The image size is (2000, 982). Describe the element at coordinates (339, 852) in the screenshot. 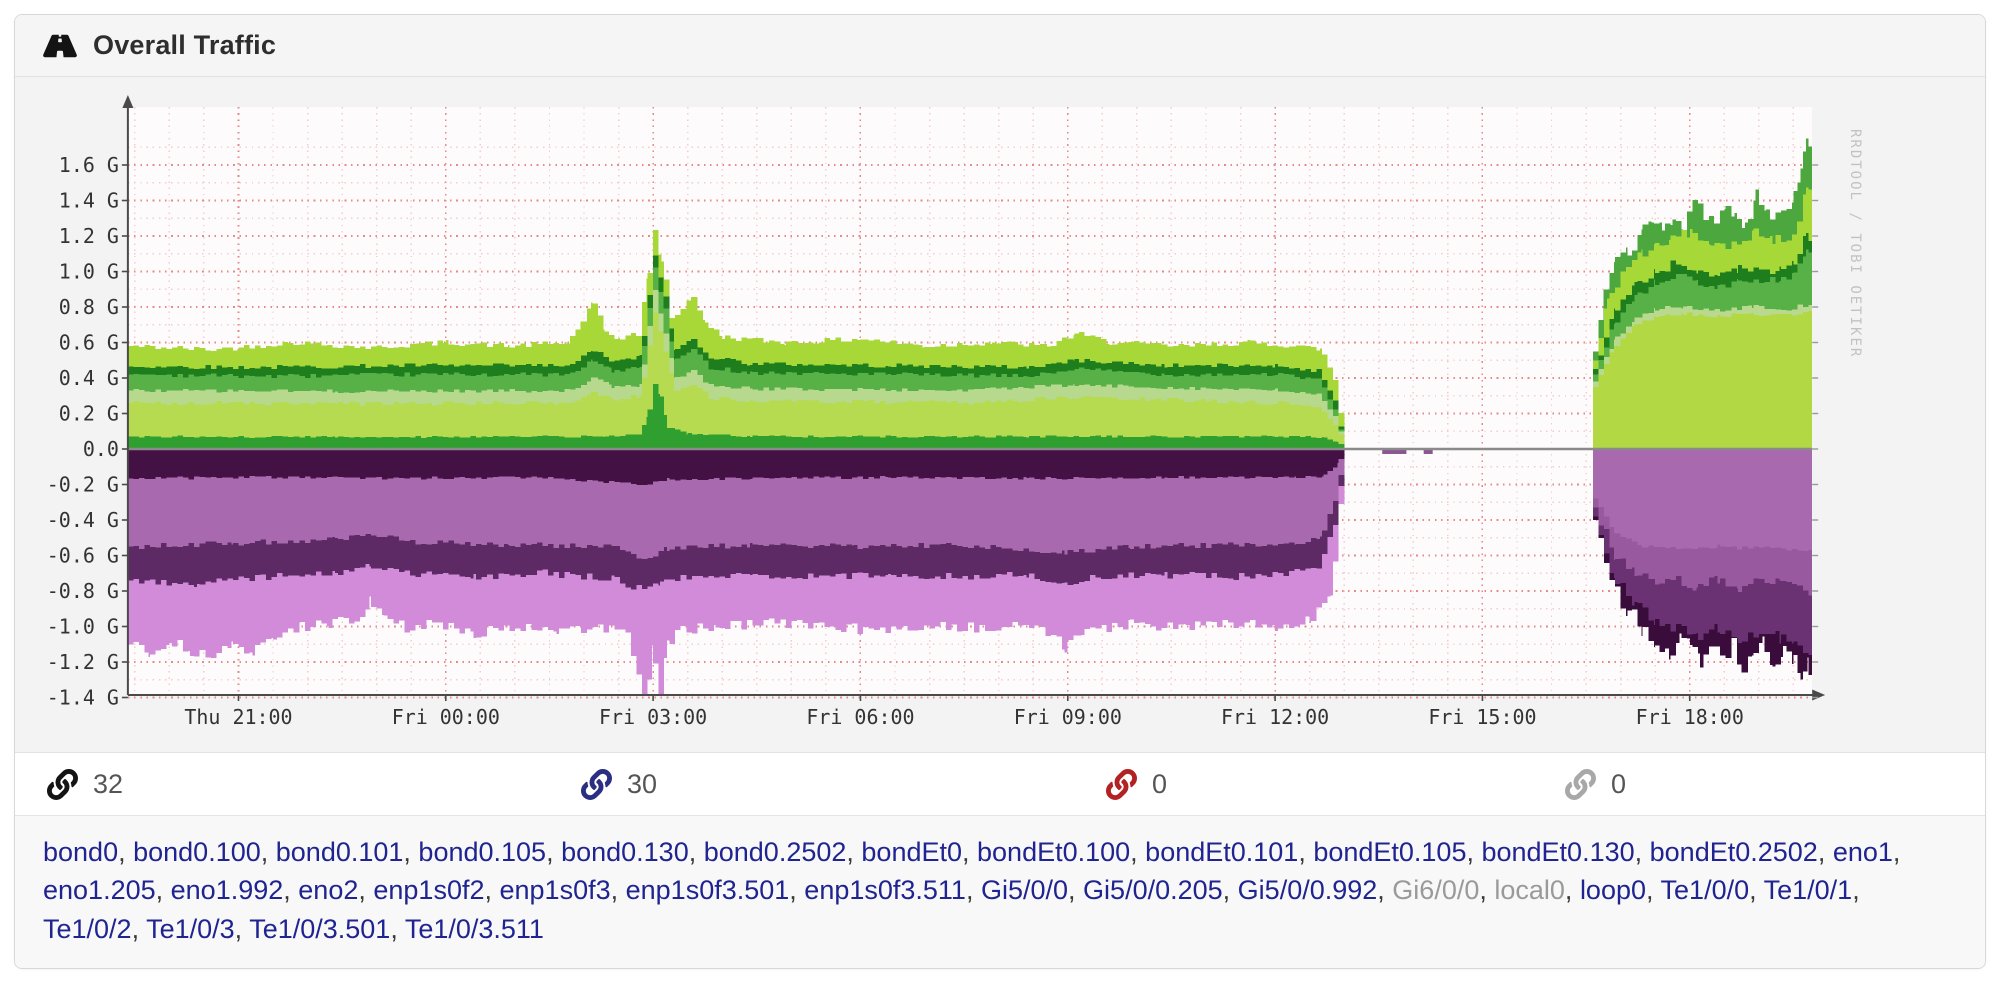

I see `port-link: bond0.101` at that location.